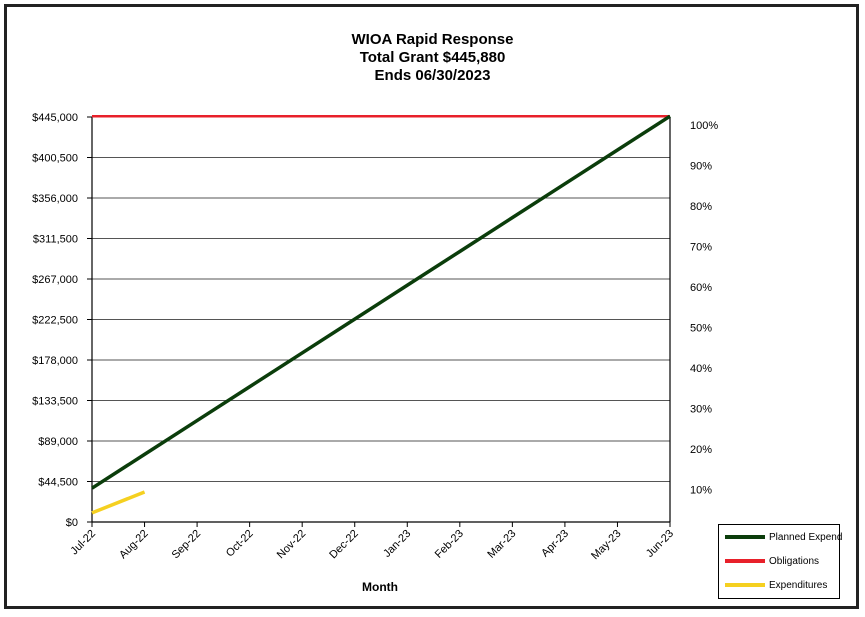 The image size is (865, 617). I want to click on y2-tick-label: 30%, so click(701, 410).